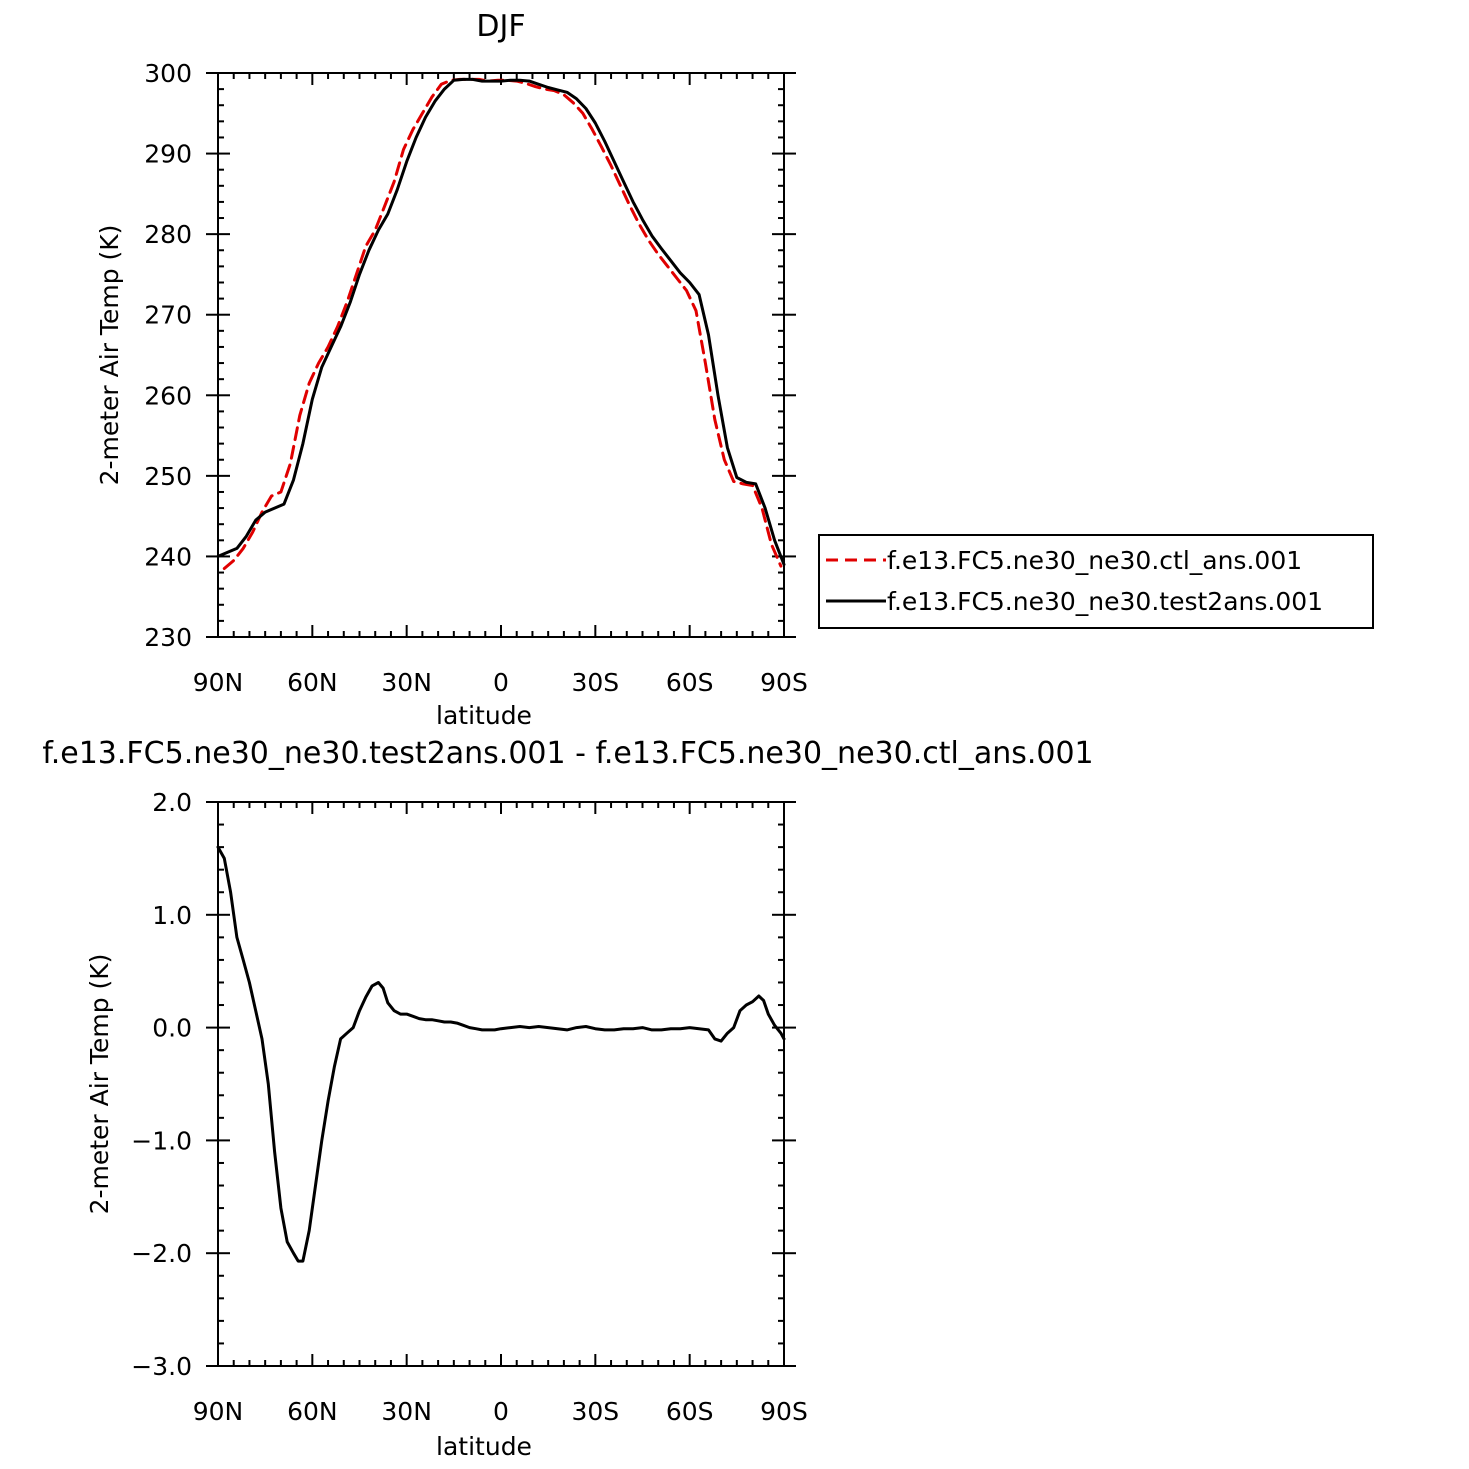 The height and width of the screenshot is (1469, 1469). I want to click on y-tick-label: −2.0, so click(161, 1253).